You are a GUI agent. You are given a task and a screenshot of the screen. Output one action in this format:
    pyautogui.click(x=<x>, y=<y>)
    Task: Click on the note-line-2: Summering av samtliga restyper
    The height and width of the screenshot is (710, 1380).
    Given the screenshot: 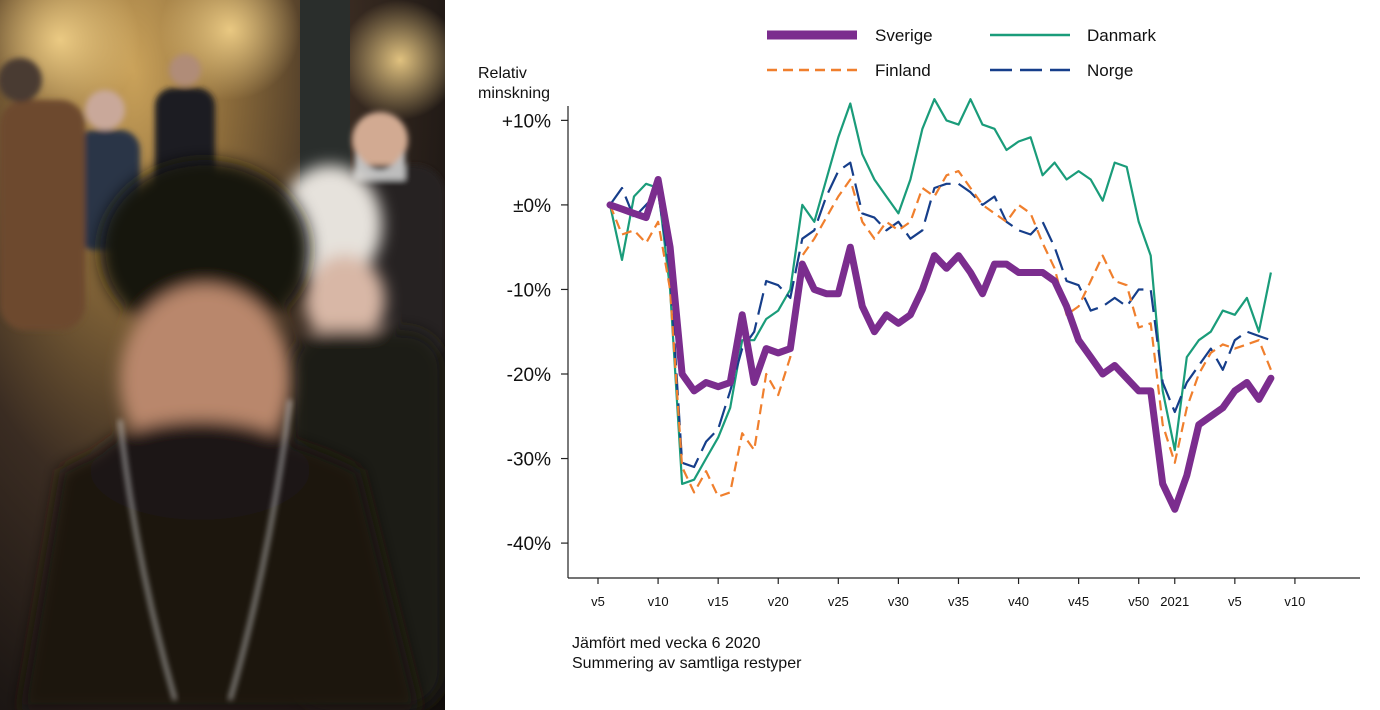 What is the action you would take?
    pyautogui.click(x=687, y=663)
    